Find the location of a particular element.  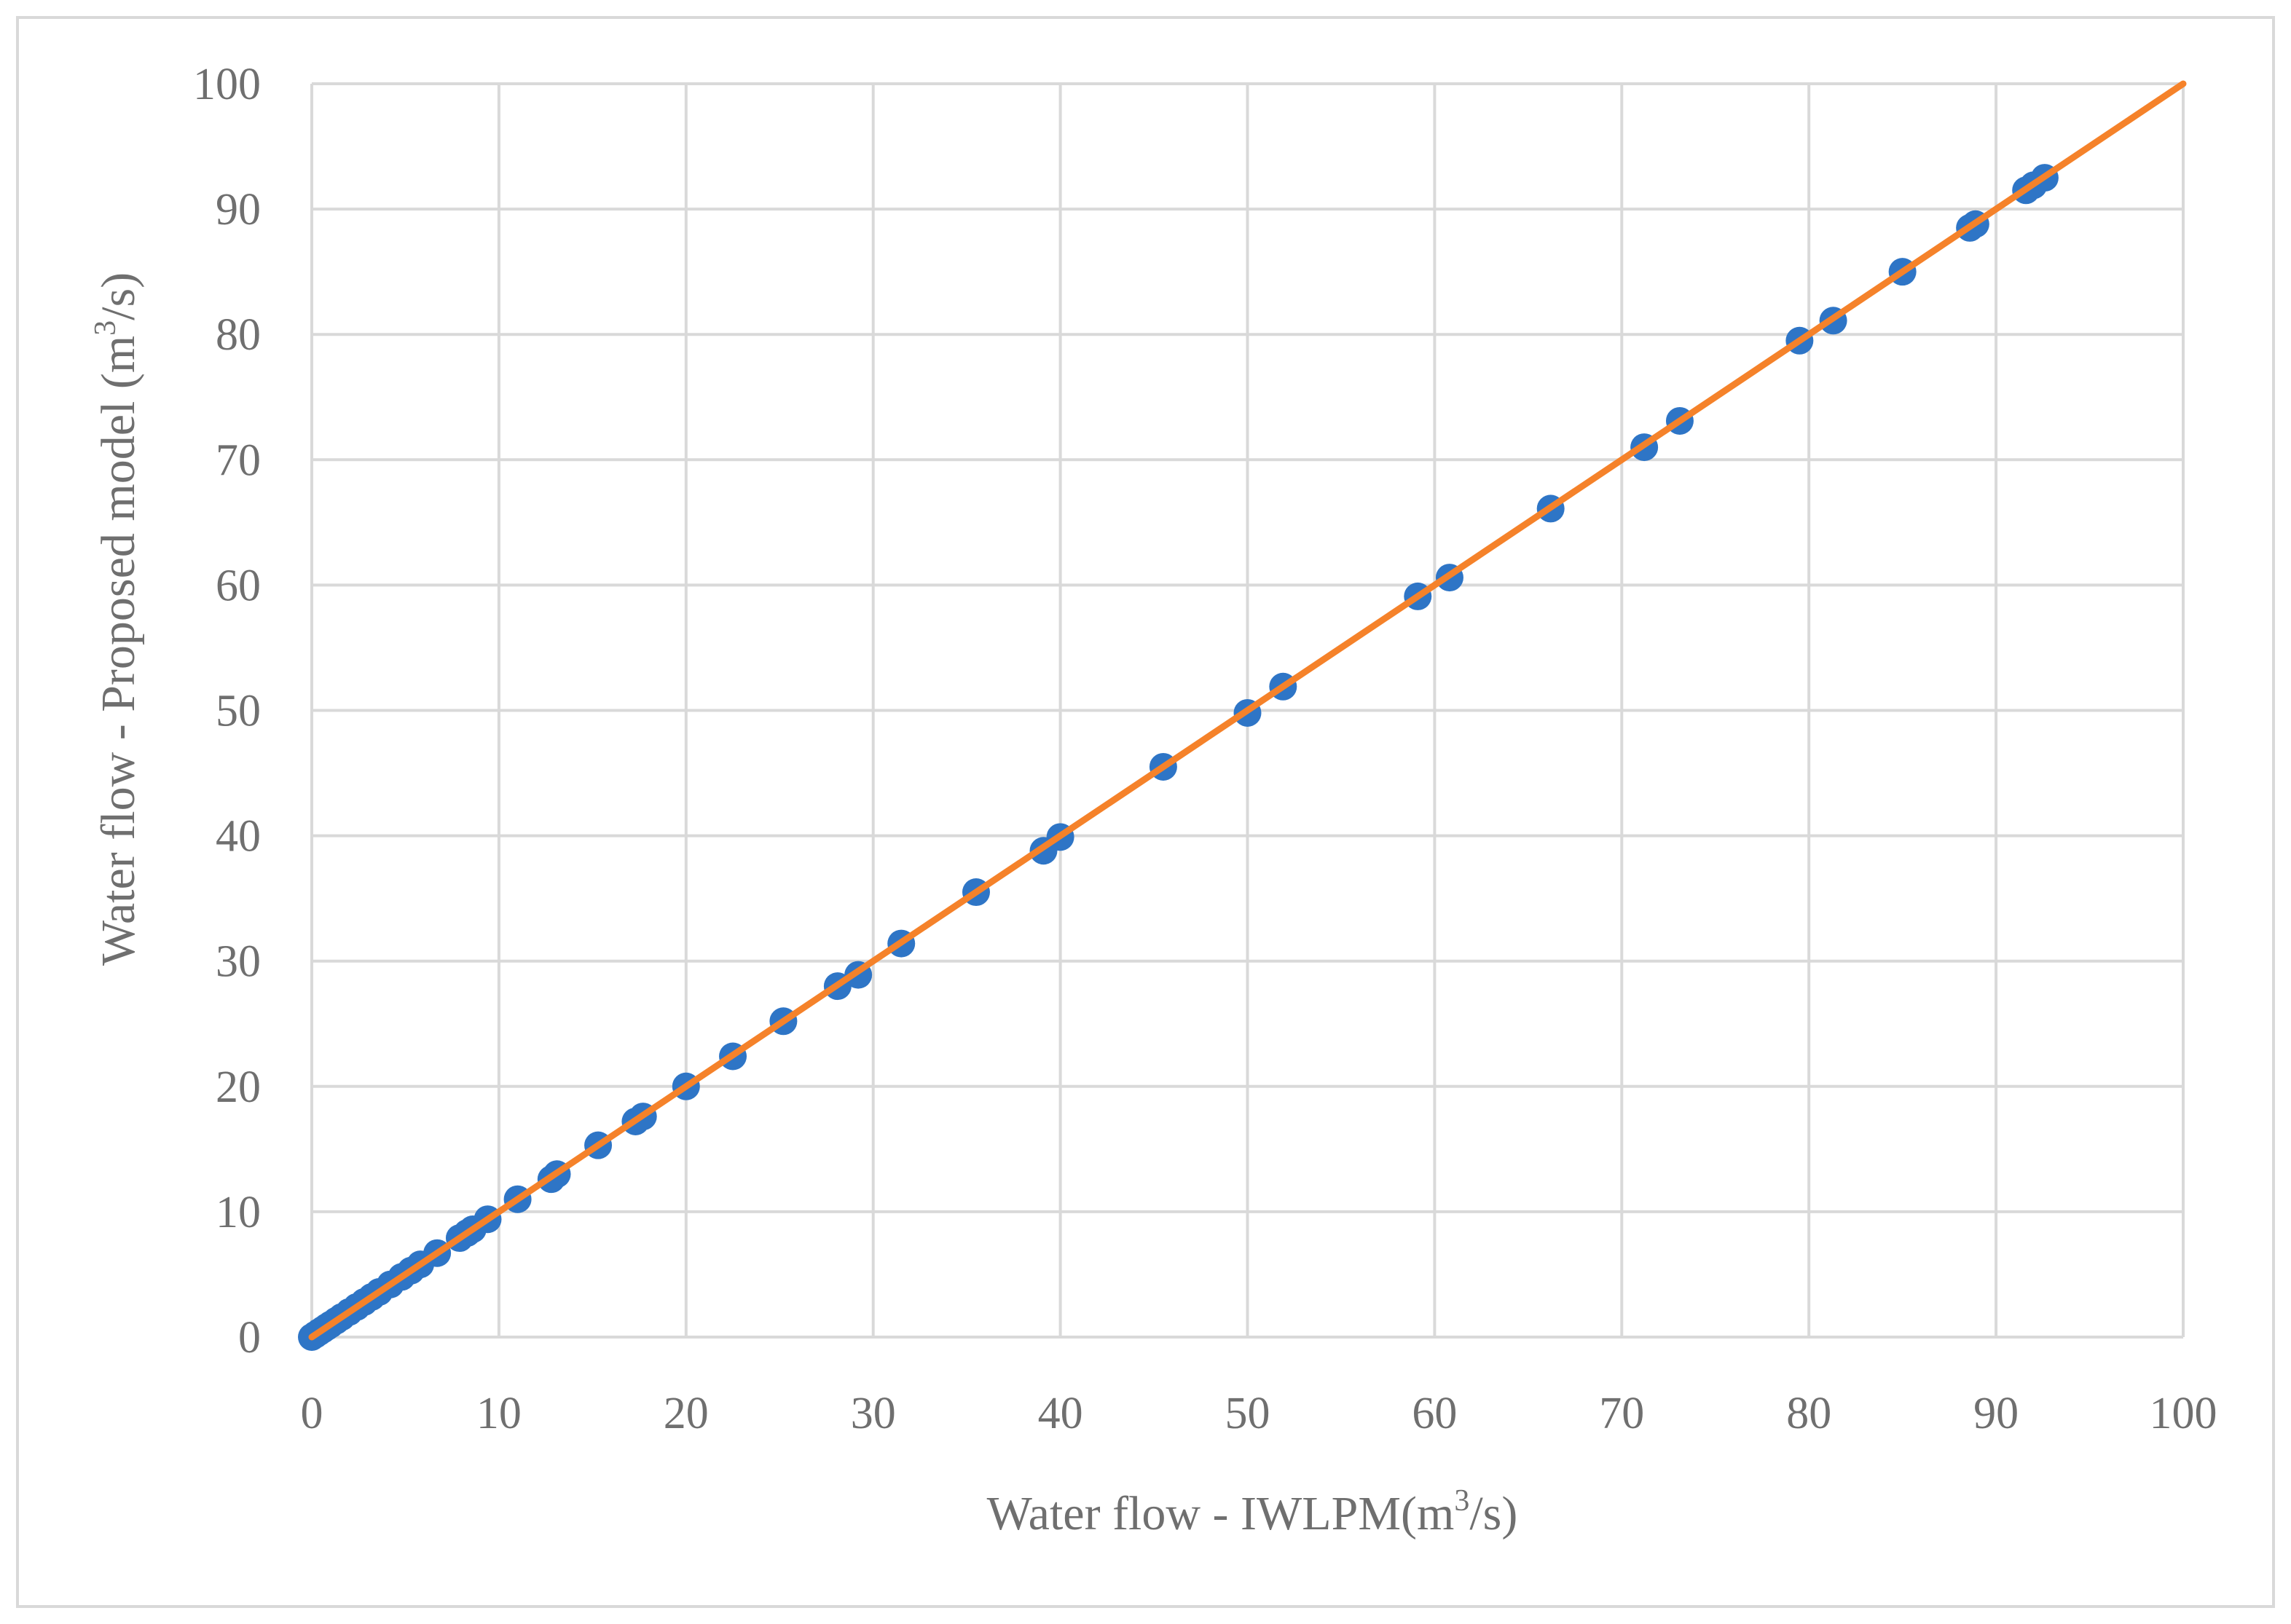

y-tick-label: 40 is located at coordinates (238, 837).